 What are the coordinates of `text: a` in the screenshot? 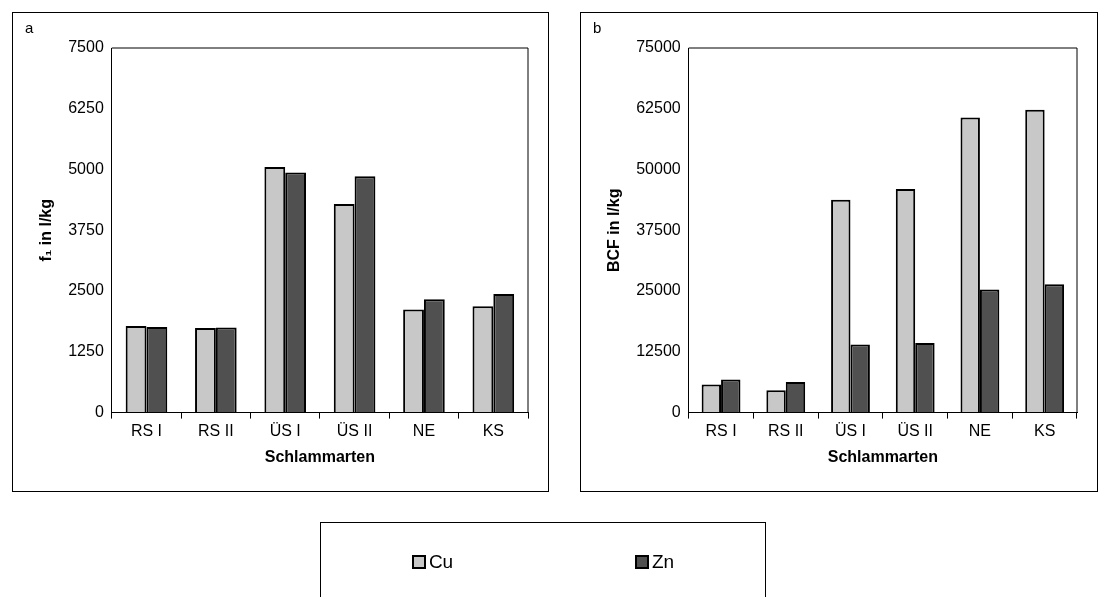 It's located at (29, 27).